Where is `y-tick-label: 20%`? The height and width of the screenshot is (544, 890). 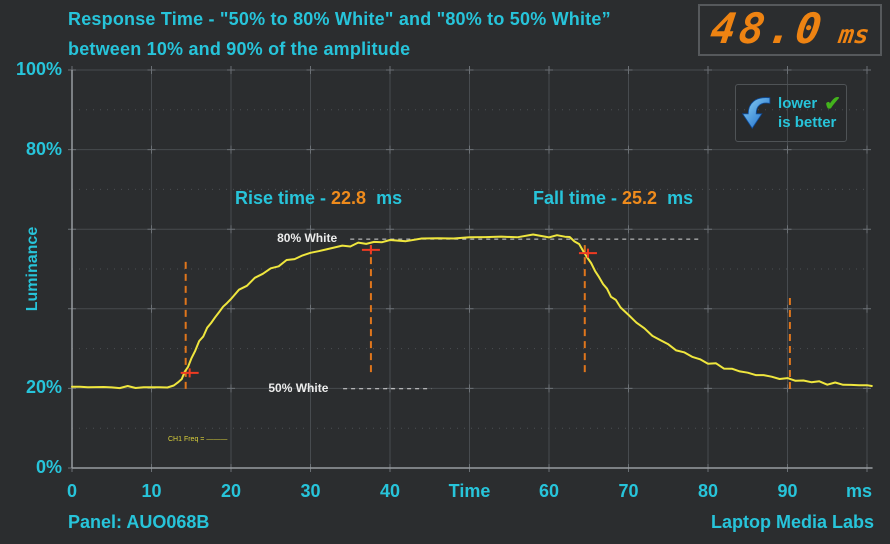
y-tick-label: 20% is located at coordinates (43, 387).